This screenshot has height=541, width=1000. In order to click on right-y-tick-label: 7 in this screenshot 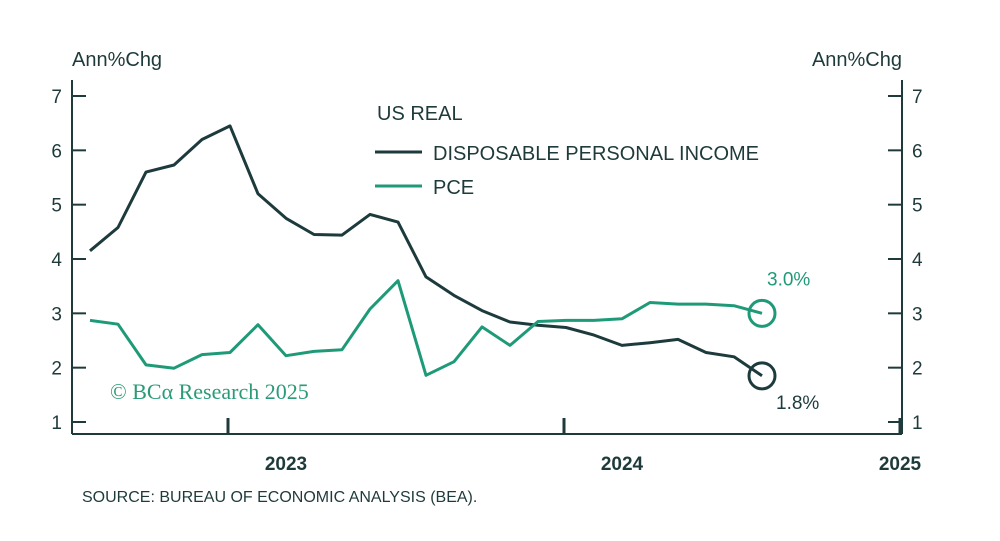, I will do `click(917, 97)`.